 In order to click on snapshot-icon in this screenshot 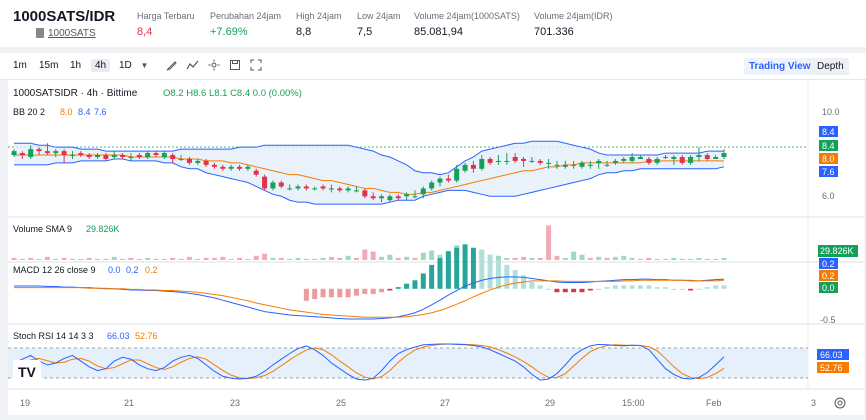, I will do `click(234, 65)`.